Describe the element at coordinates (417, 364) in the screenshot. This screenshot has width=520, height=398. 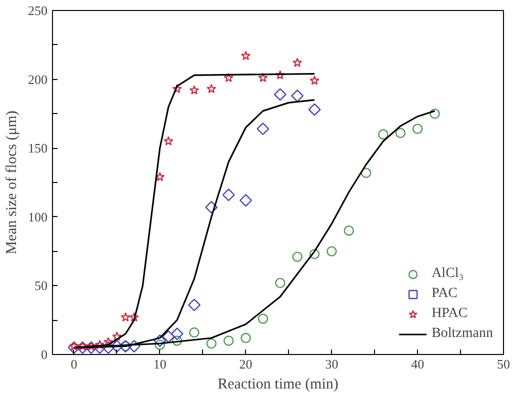
I see `x-tick-label: 40` at that location.